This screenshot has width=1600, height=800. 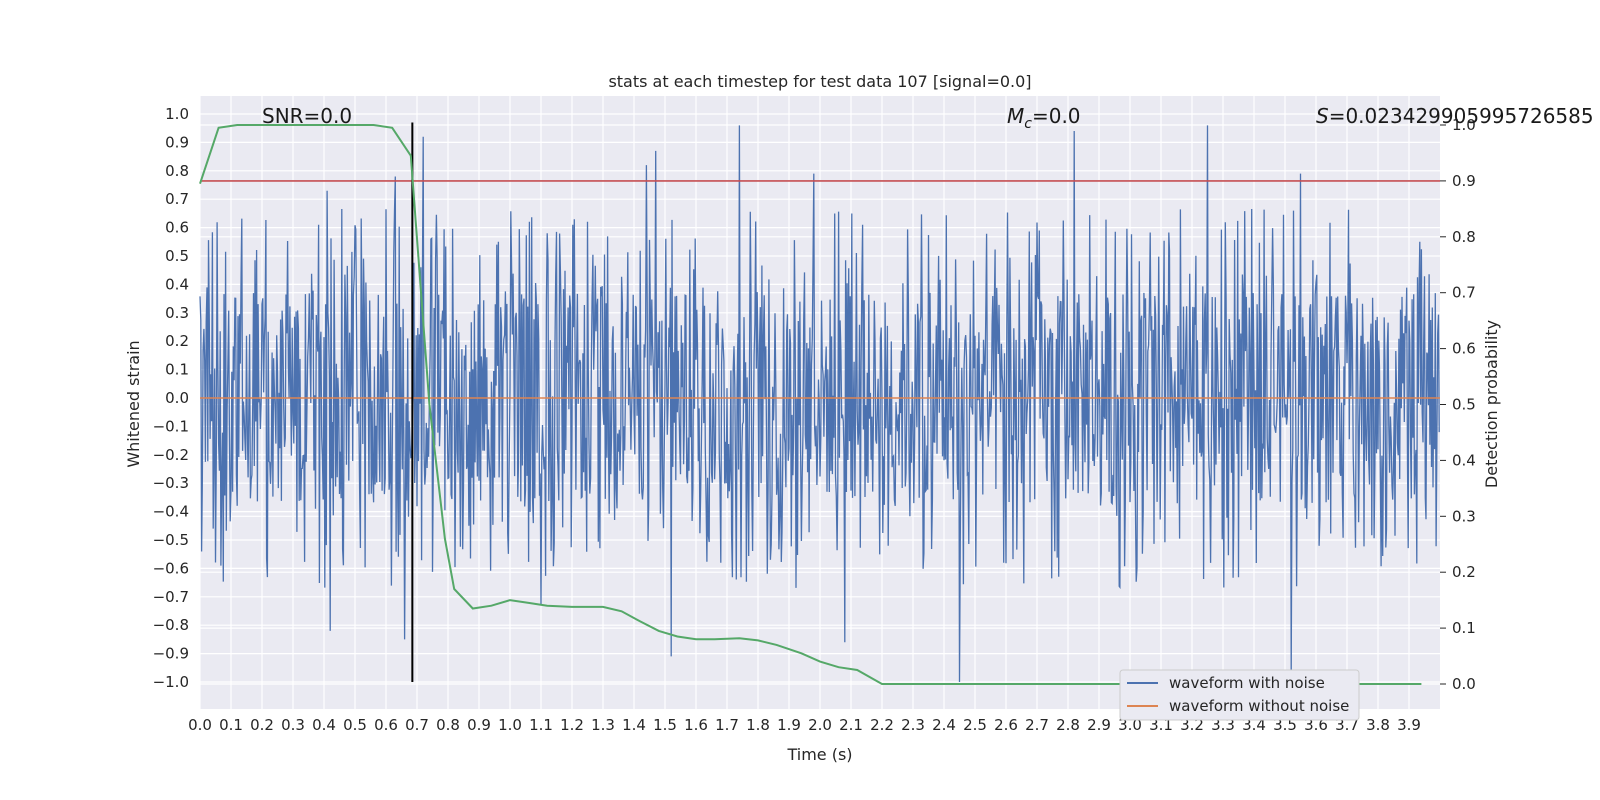 What do you see at coordinates (448, 725) in the screenshot?
I see `x-tick-label: 0.8` at bounding box center [448, 725].